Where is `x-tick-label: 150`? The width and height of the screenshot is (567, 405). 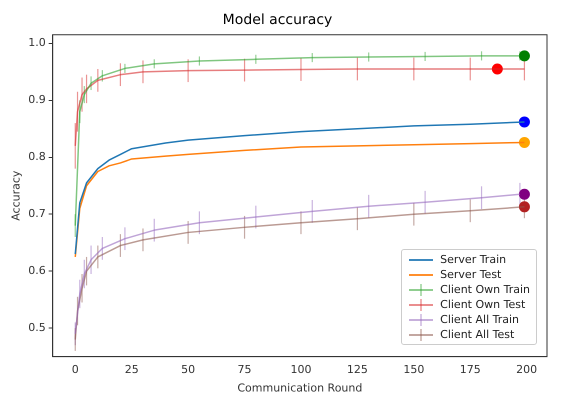 x-tick-label: 150 is located at coordinates (413, 369).